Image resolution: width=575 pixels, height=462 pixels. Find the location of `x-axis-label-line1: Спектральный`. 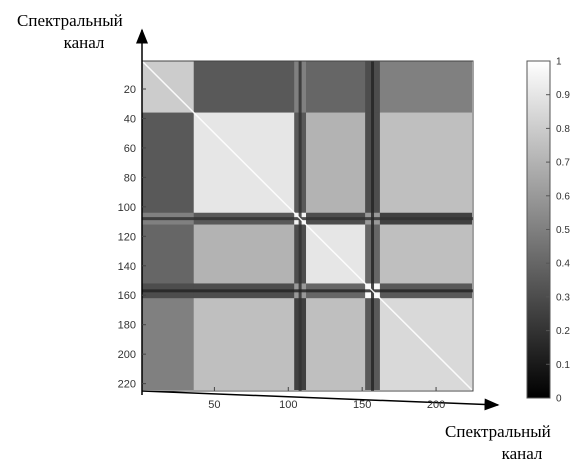

x-axis-label-line1: Спектральный is located at coordinates (498, 431).